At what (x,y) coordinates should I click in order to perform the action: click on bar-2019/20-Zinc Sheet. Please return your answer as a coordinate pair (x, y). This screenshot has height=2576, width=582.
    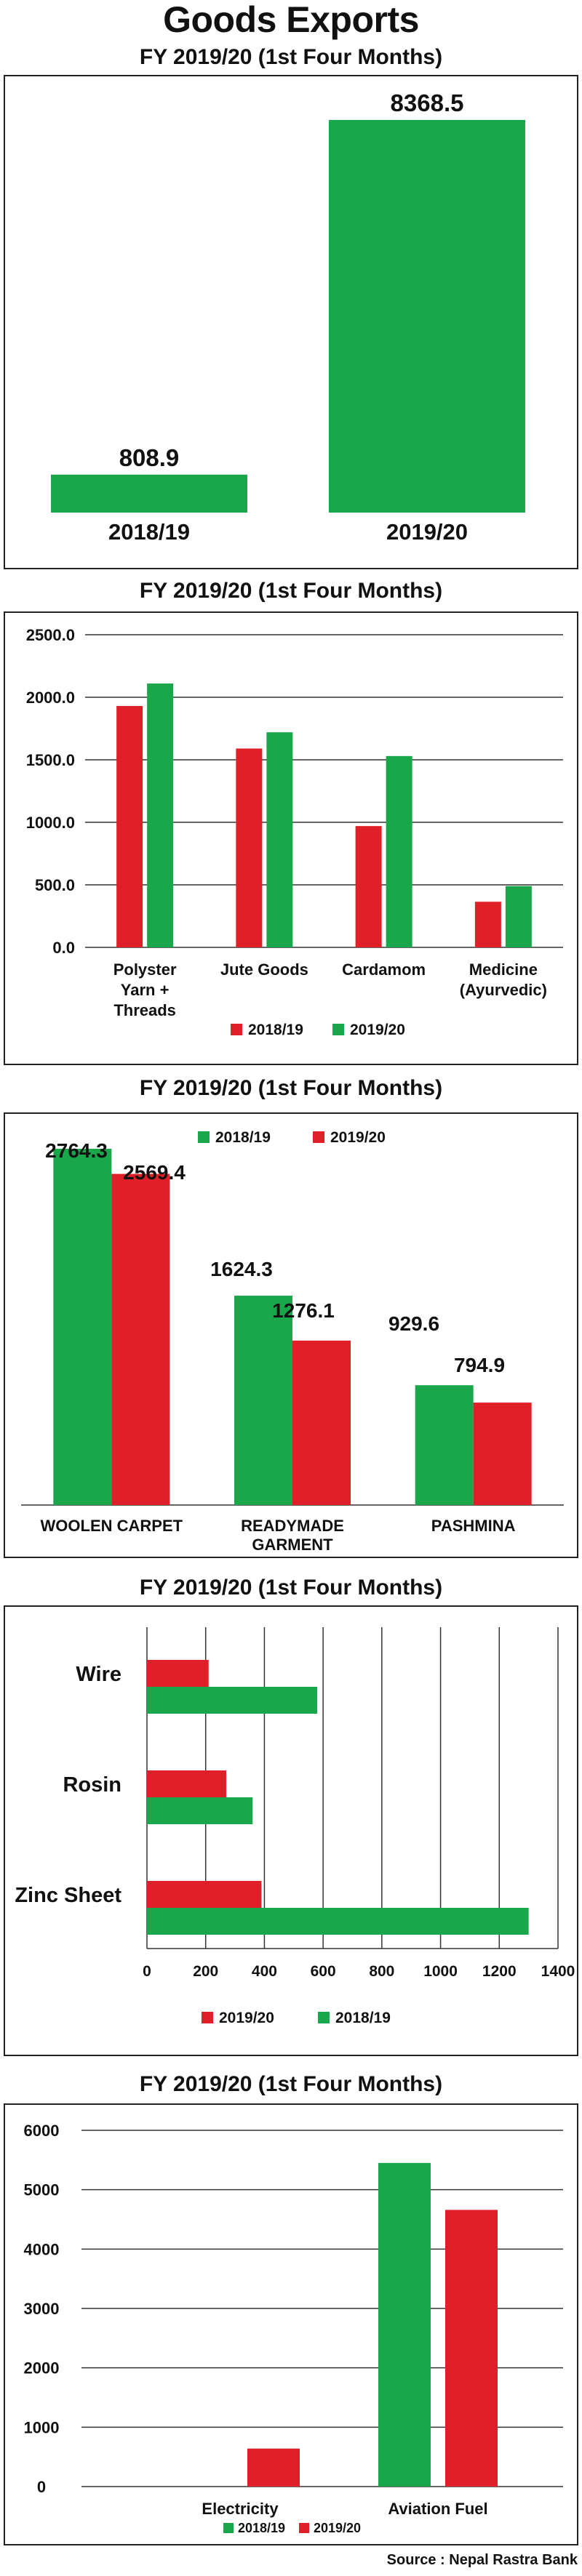
    Looking at the image, I should click on (204, 1895).